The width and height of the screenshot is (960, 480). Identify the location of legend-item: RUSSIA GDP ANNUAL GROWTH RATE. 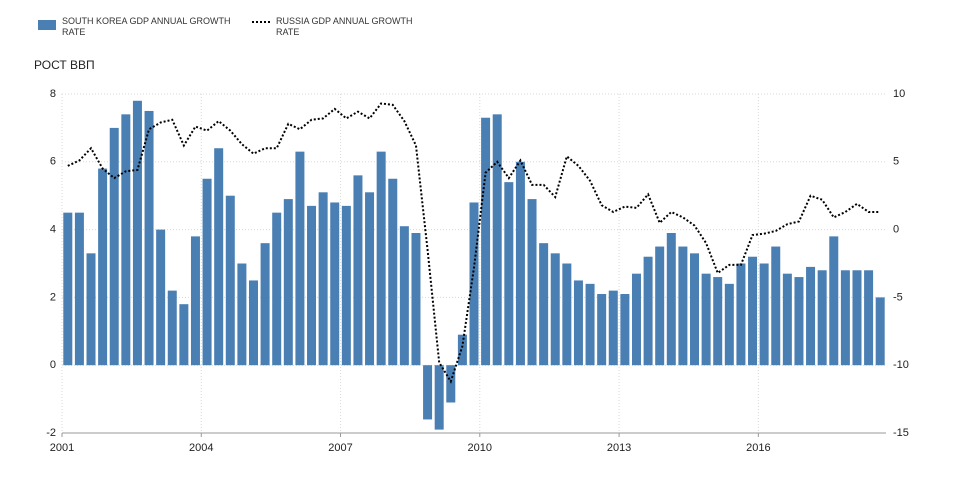
(342, 27).